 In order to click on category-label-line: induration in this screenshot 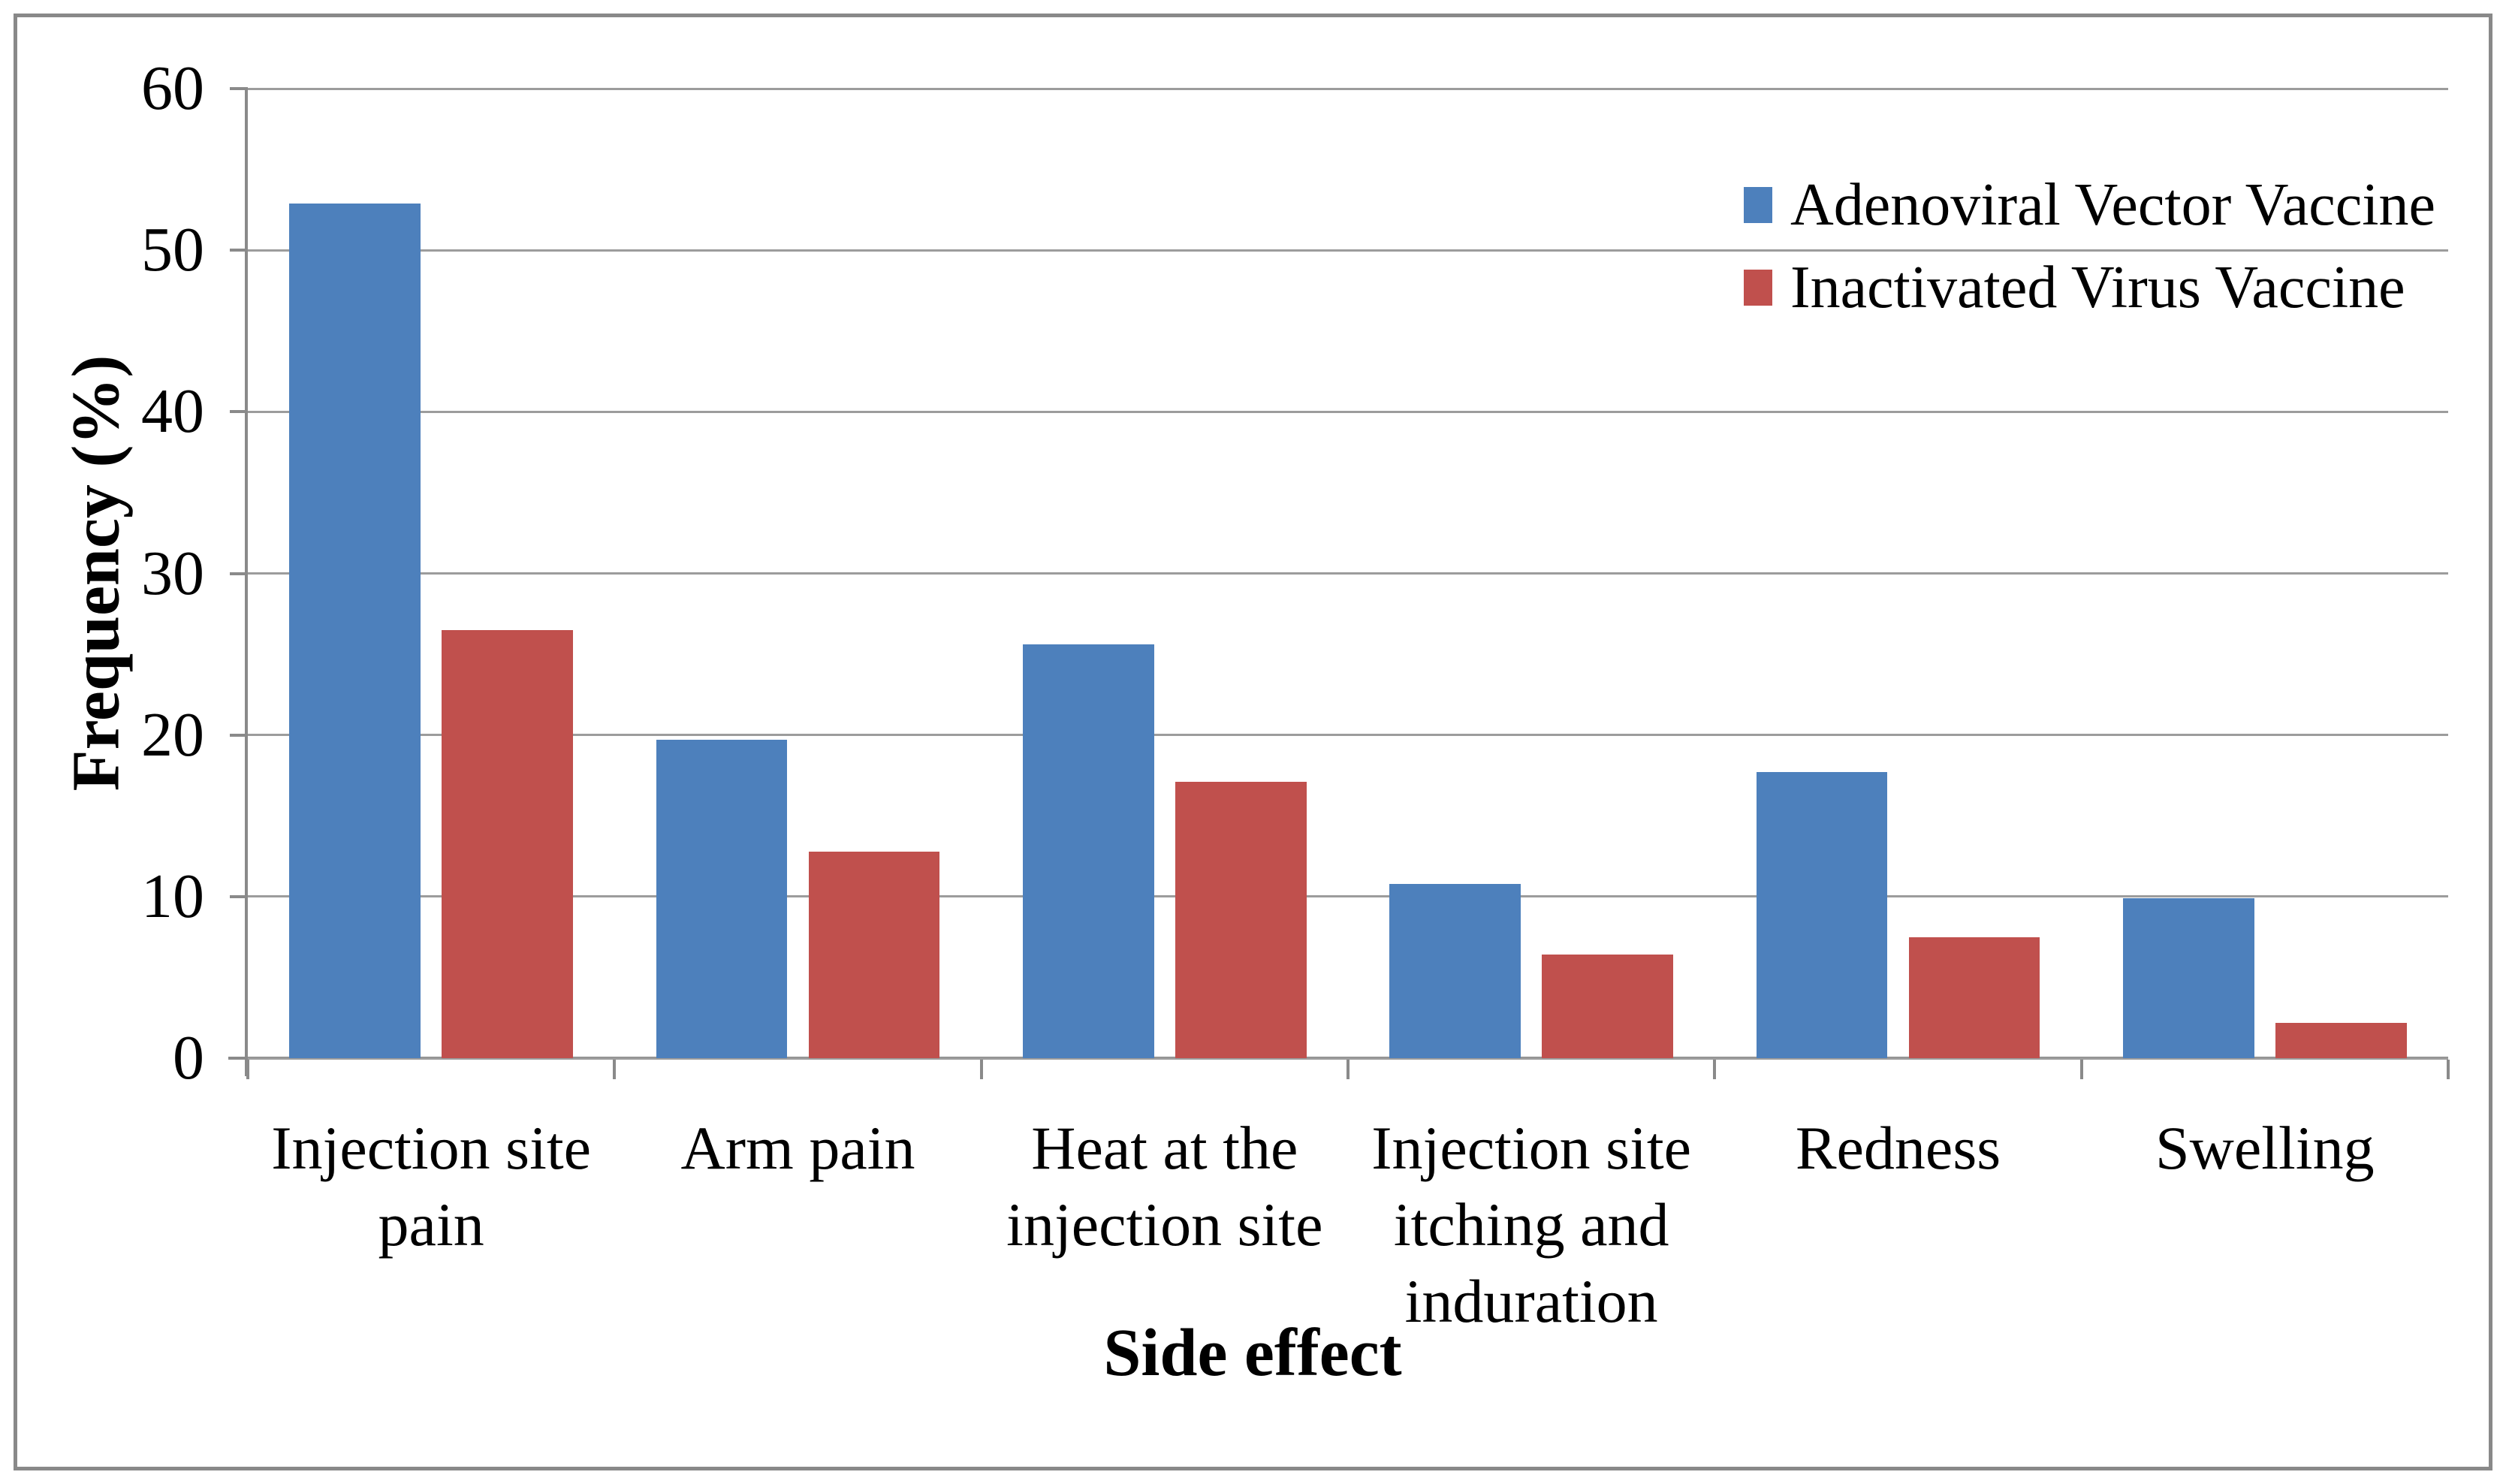, I will do `click(1531, 1301)`.